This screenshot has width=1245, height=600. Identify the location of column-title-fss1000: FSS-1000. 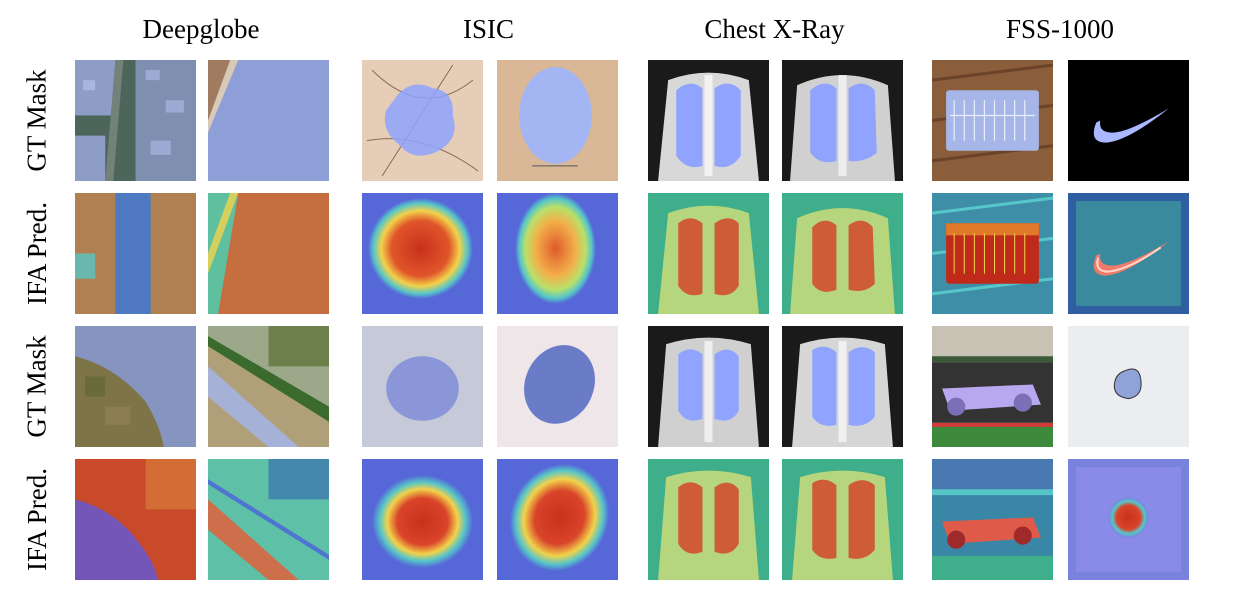
(1060, 29).